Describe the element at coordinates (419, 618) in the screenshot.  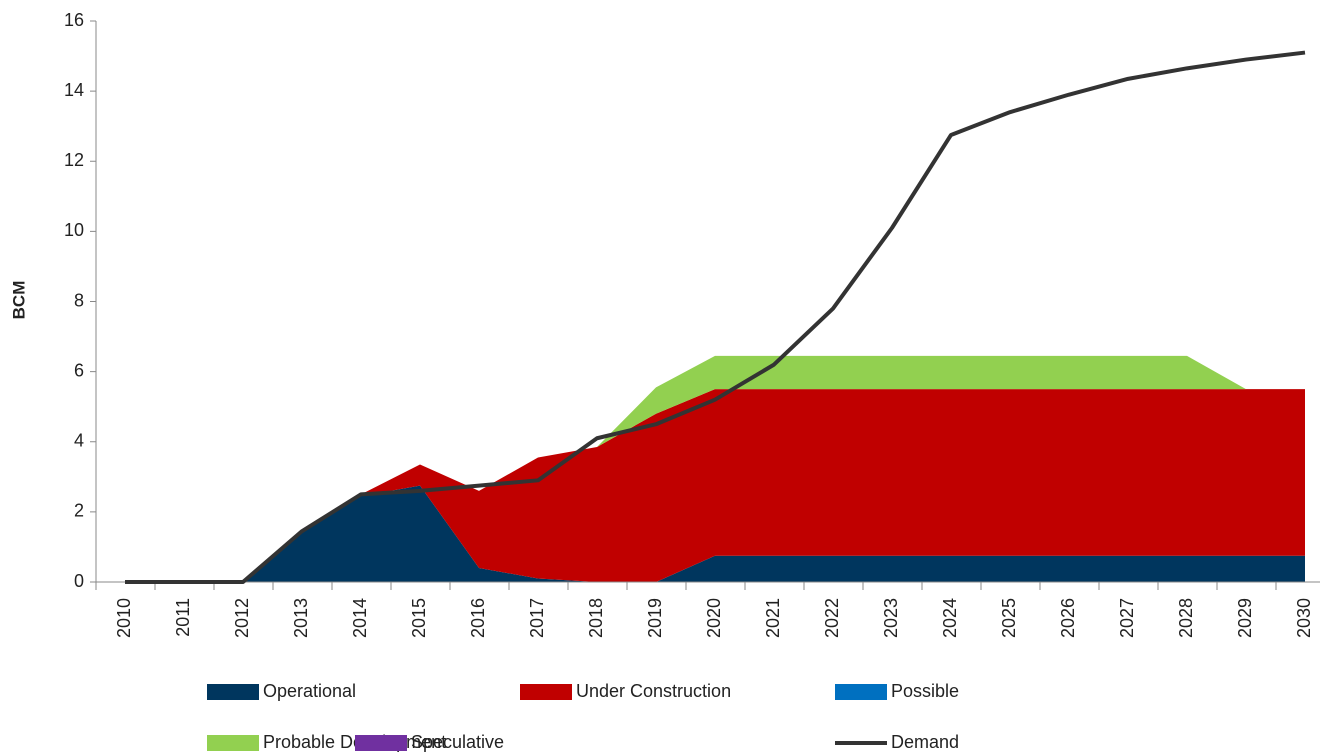
I see `x-tick-label: 2015` at that location.